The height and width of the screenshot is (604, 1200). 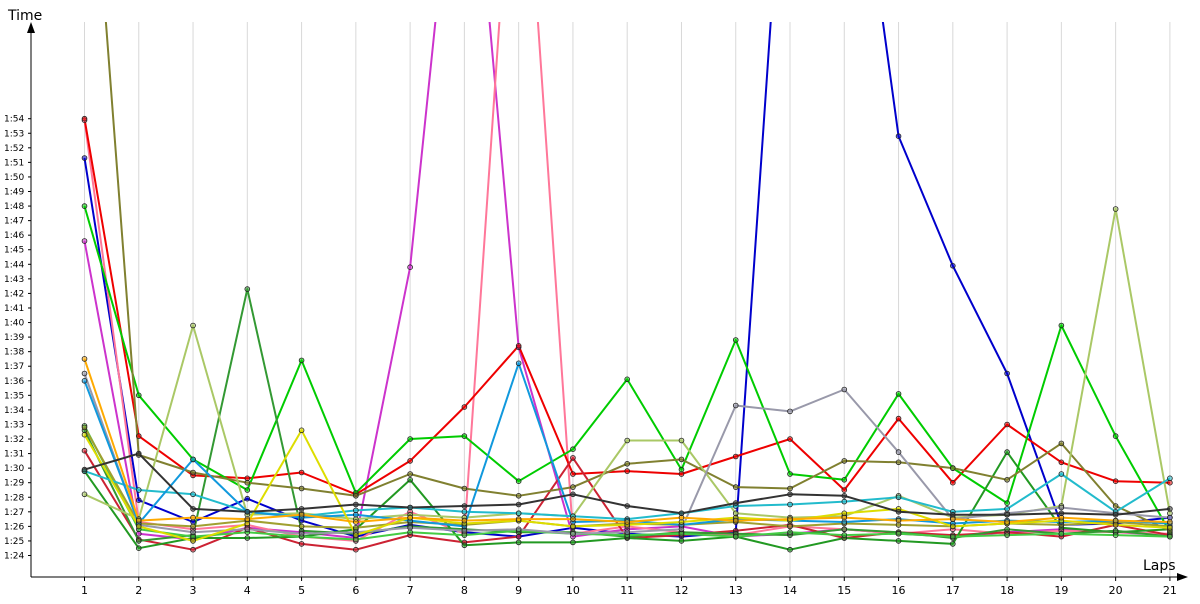 I want to click on x-tick-label: 18, so click(x=1007, y=590).